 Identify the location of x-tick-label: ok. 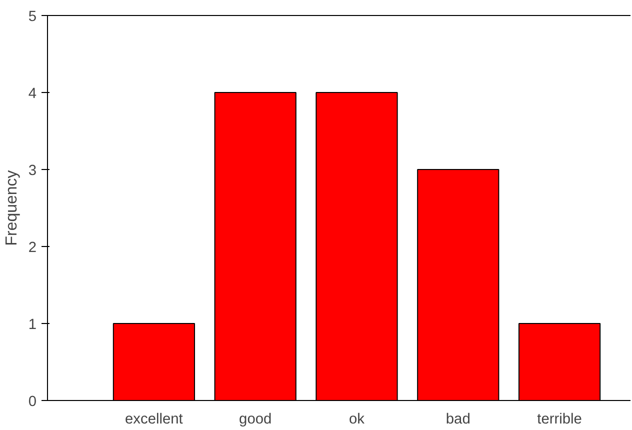
(357, 420).